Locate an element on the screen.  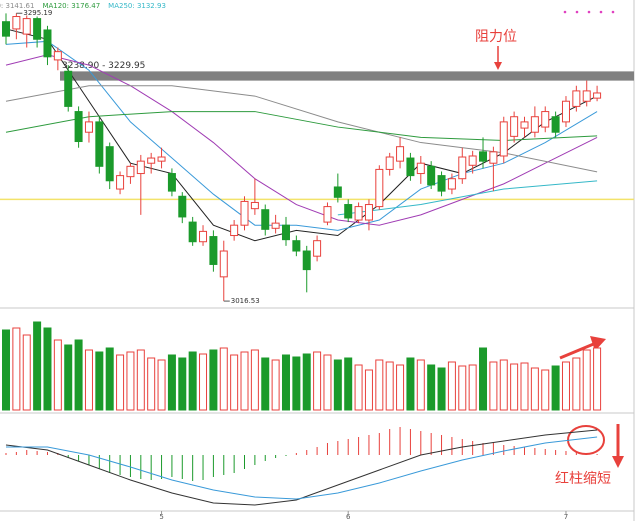
x-tick-label: 6 is located at coordinates (348, 517).